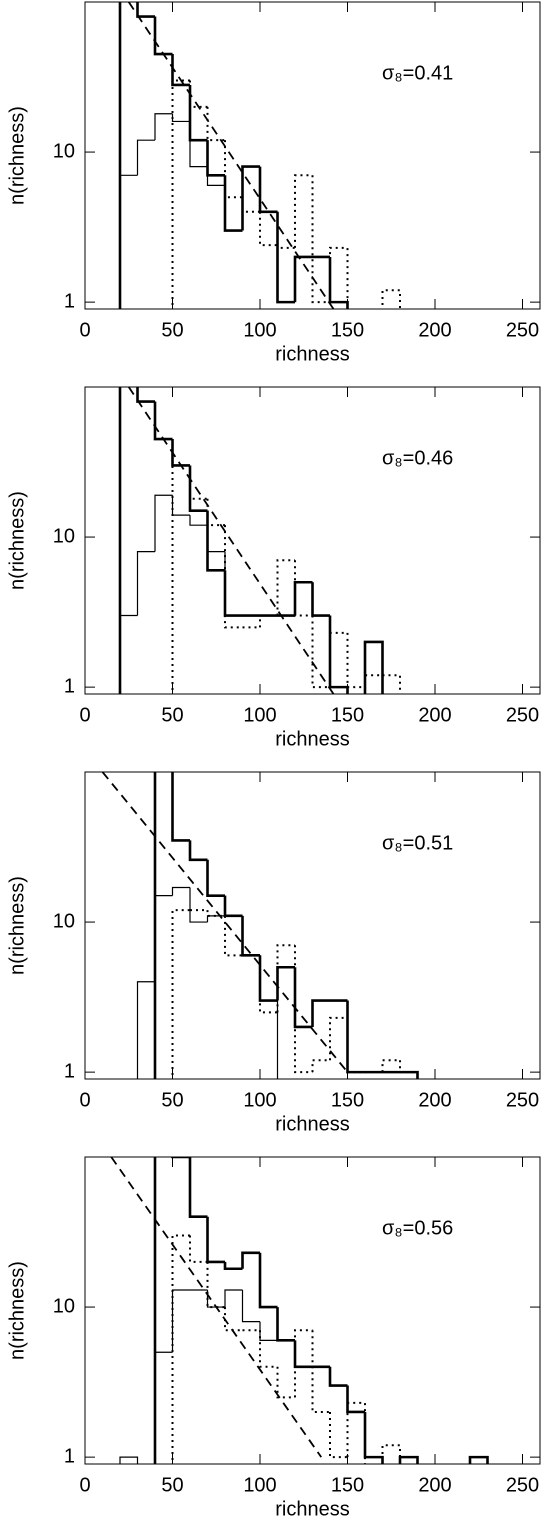  I want to click on x-tick-label: 50, so click(172, 715).